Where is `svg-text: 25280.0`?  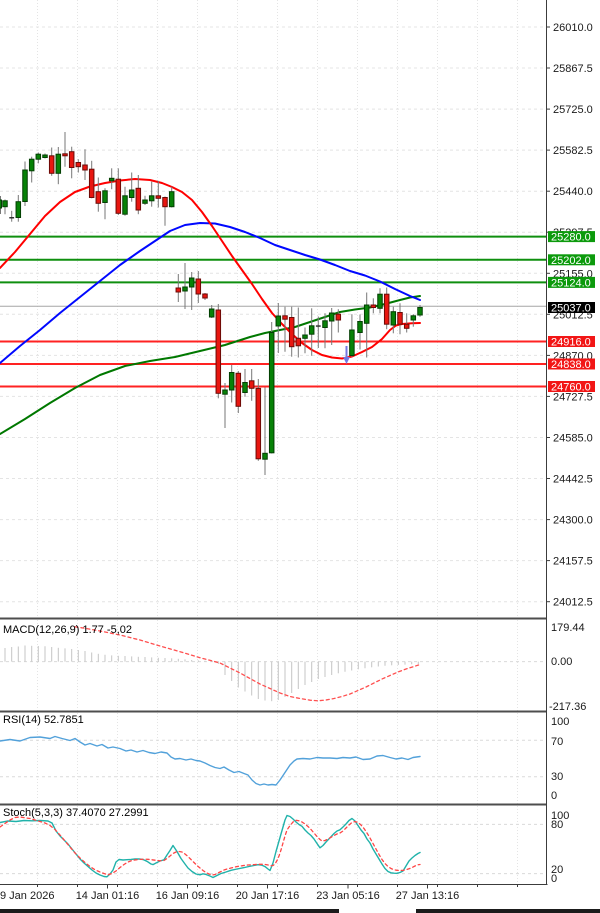 svg-text: 25280.0 is located at coordinates (571, 238).